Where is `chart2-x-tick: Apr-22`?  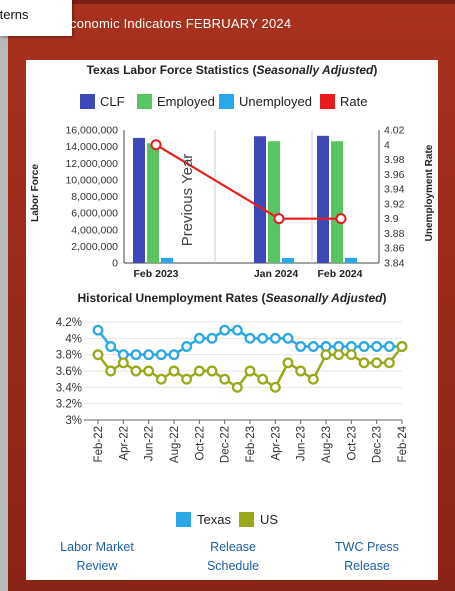 chart2-x-tick: Apr-22 is located at coordinates (124, 443).